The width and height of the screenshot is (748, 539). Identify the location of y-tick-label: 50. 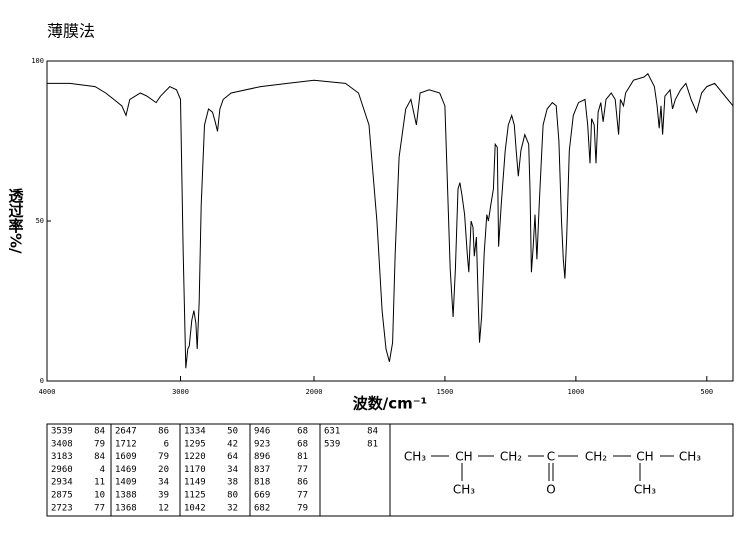
(40, 221).